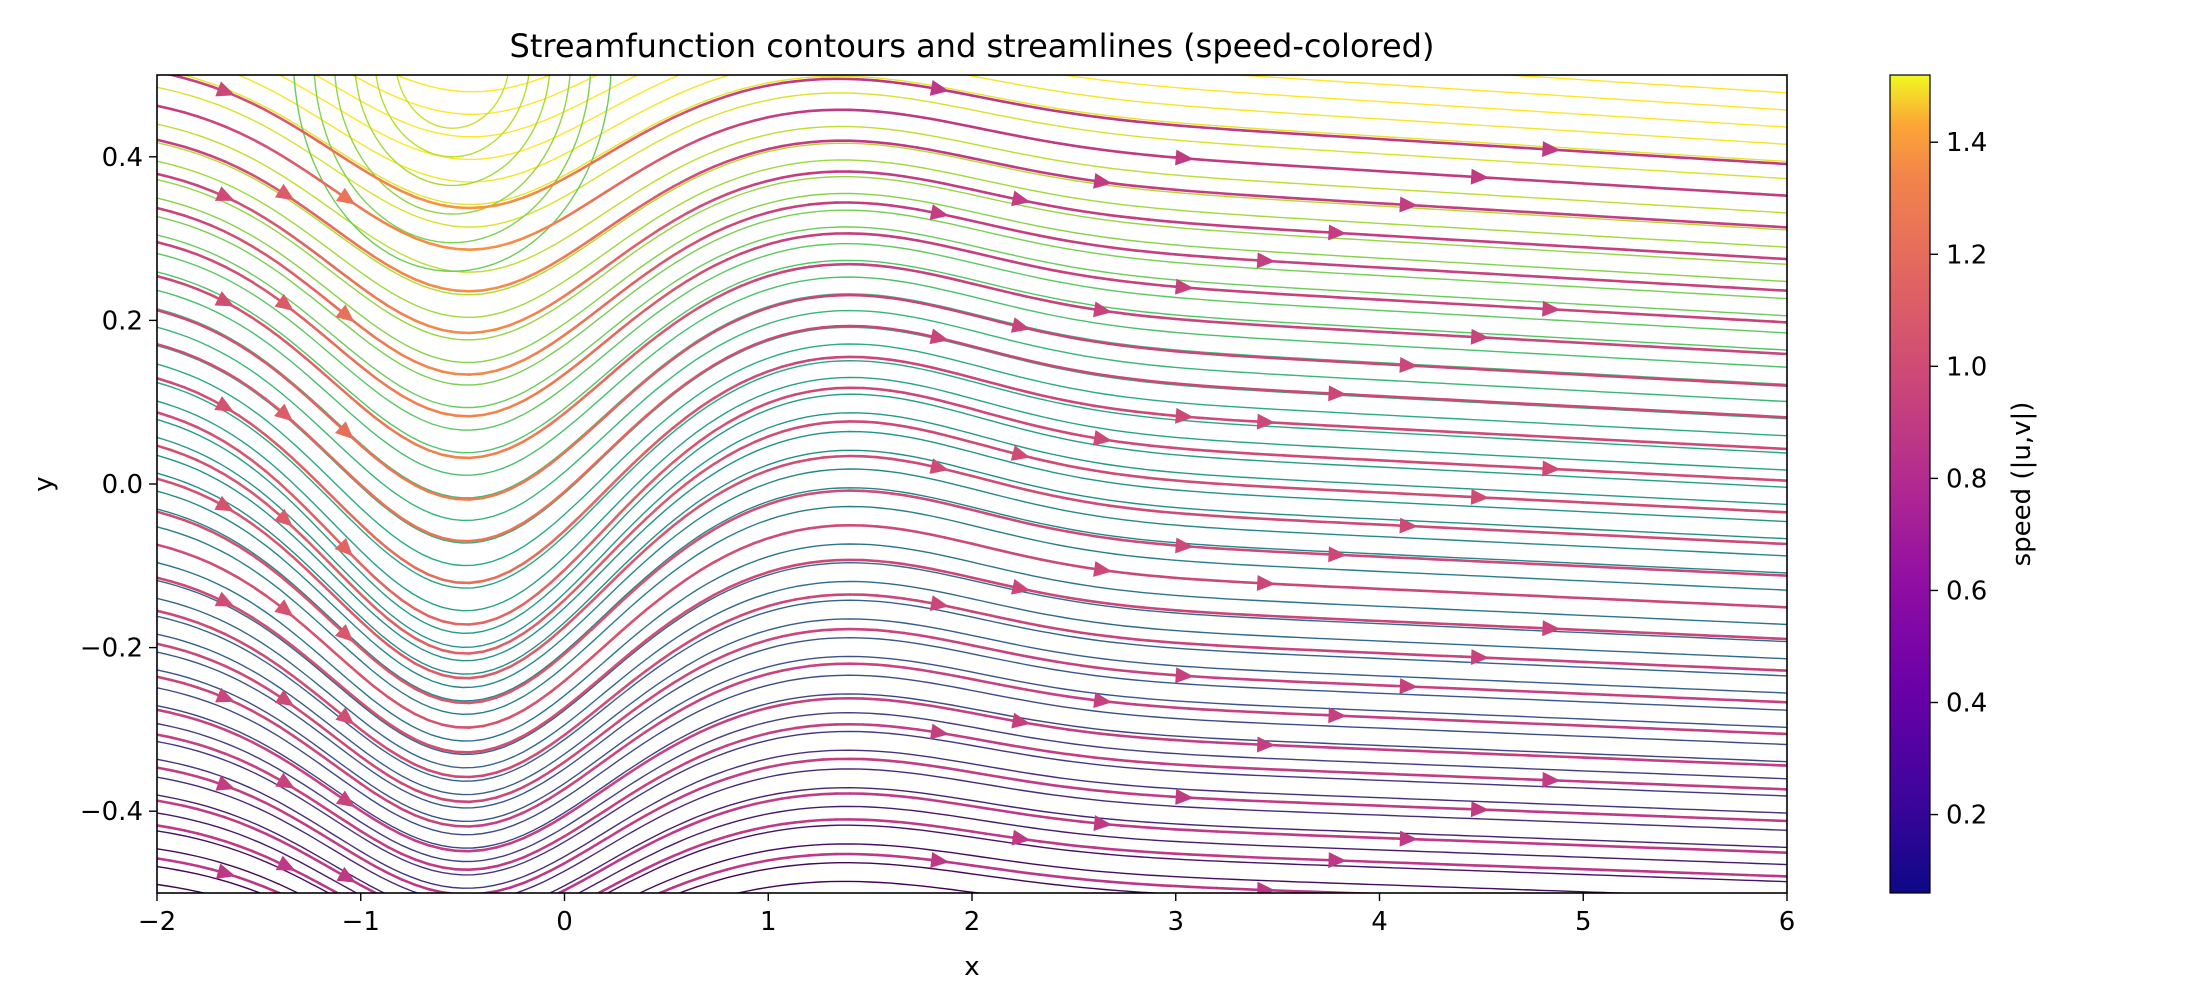  I want to click on y-tick-label: 0.2, so click(122, 321).